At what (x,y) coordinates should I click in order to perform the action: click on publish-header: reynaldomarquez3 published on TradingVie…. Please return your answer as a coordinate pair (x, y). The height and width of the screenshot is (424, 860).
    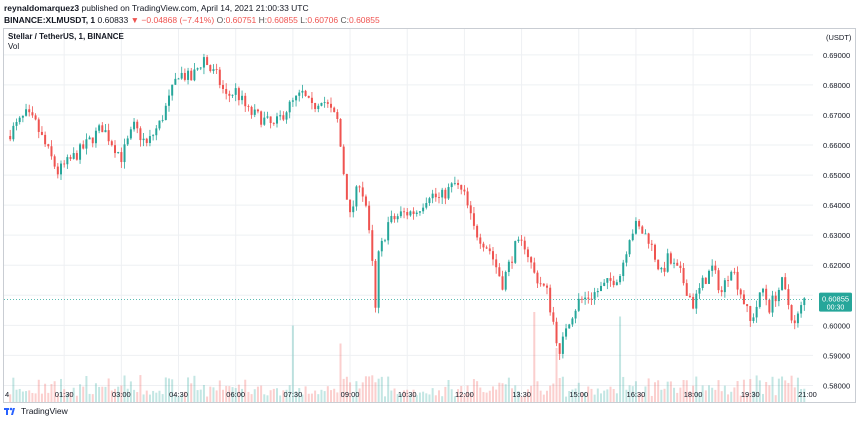
    Looking at the image, I should click on (156, 8).